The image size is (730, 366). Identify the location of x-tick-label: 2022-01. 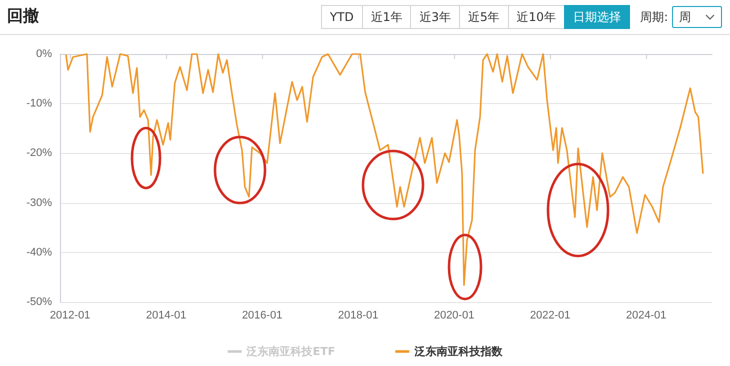
(550, 316).